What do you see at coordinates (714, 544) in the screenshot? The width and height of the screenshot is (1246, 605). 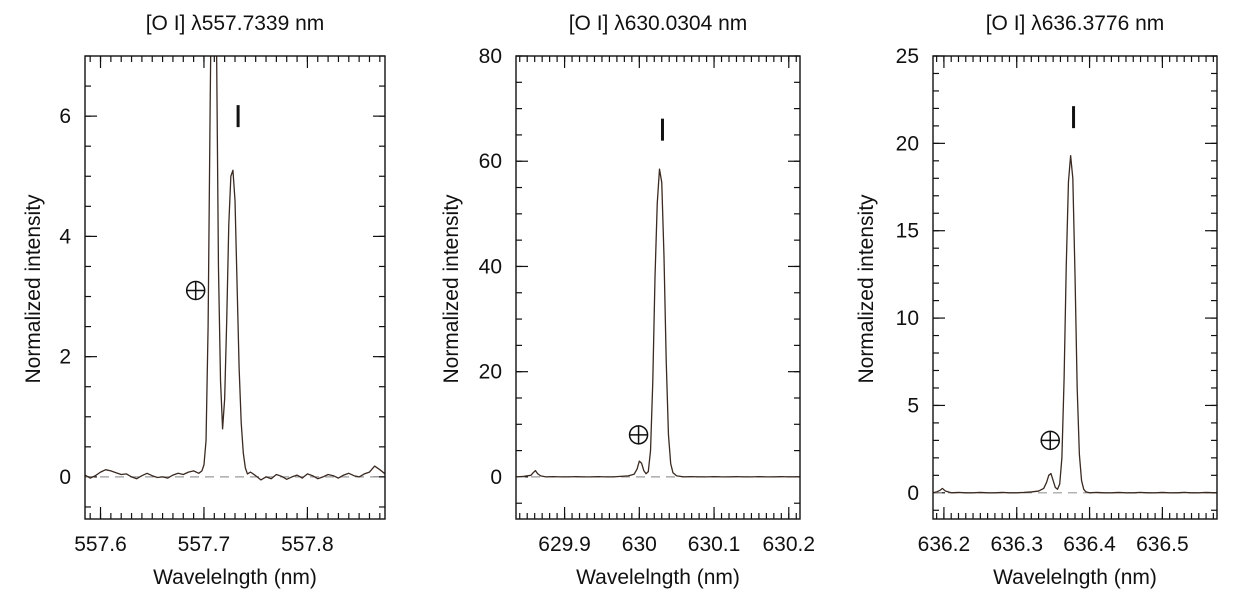 I see `x-tick-label: 630.1` at bounding box center [714, 544].